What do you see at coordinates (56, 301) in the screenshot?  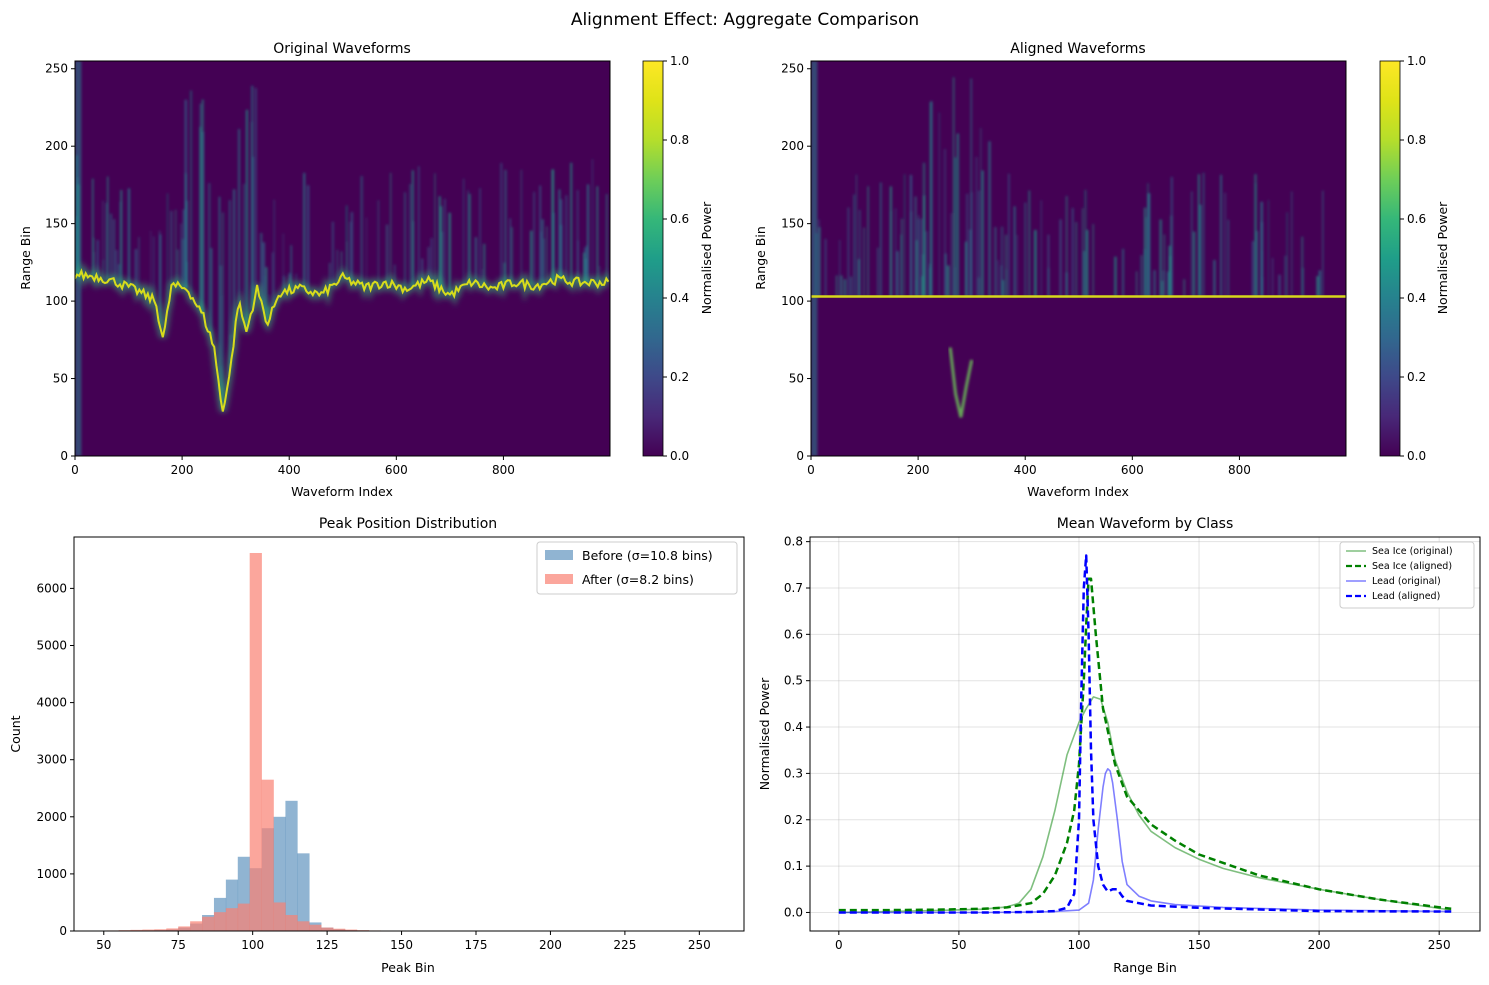 I see `heatmap-ytick-label: 100` at bounding box center [56, 301].